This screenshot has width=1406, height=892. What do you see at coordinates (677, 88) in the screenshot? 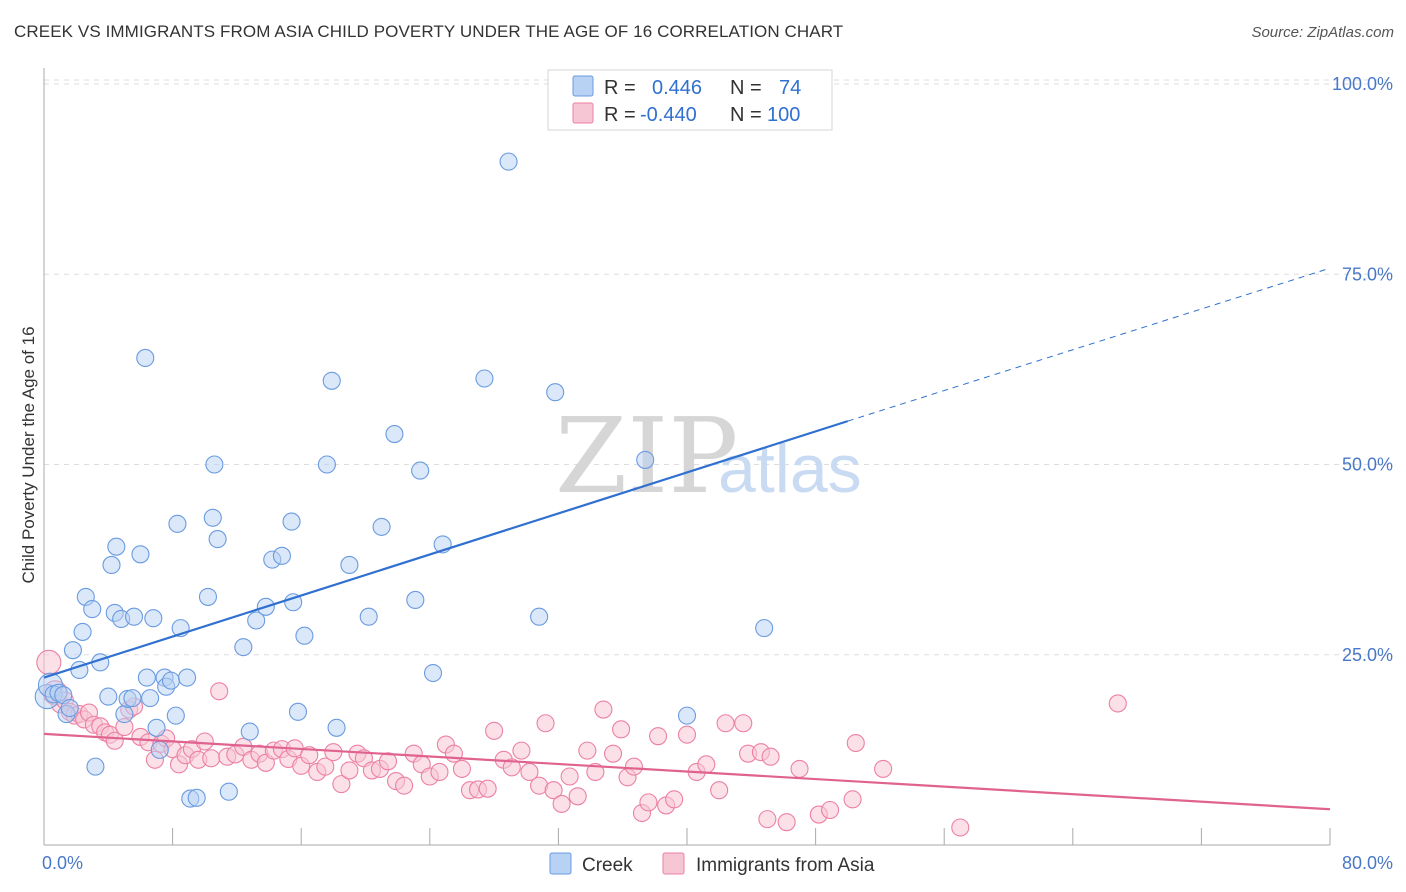
I see `legend-r-value-creek: 0.446` at bounding box center [677, 88].